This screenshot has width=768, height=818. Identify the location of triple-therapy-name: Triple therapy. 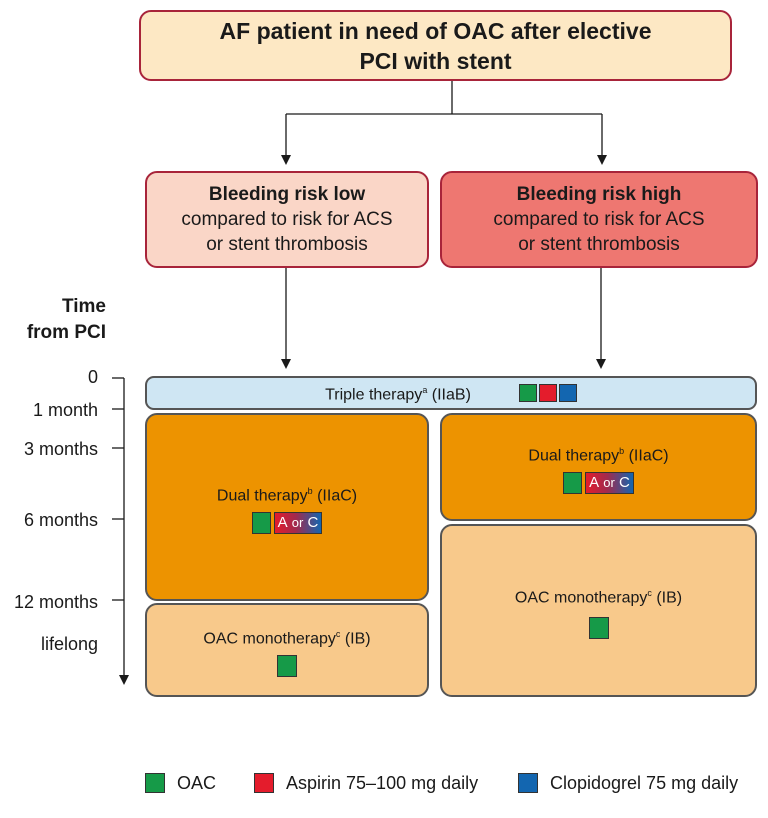
(374, 395).